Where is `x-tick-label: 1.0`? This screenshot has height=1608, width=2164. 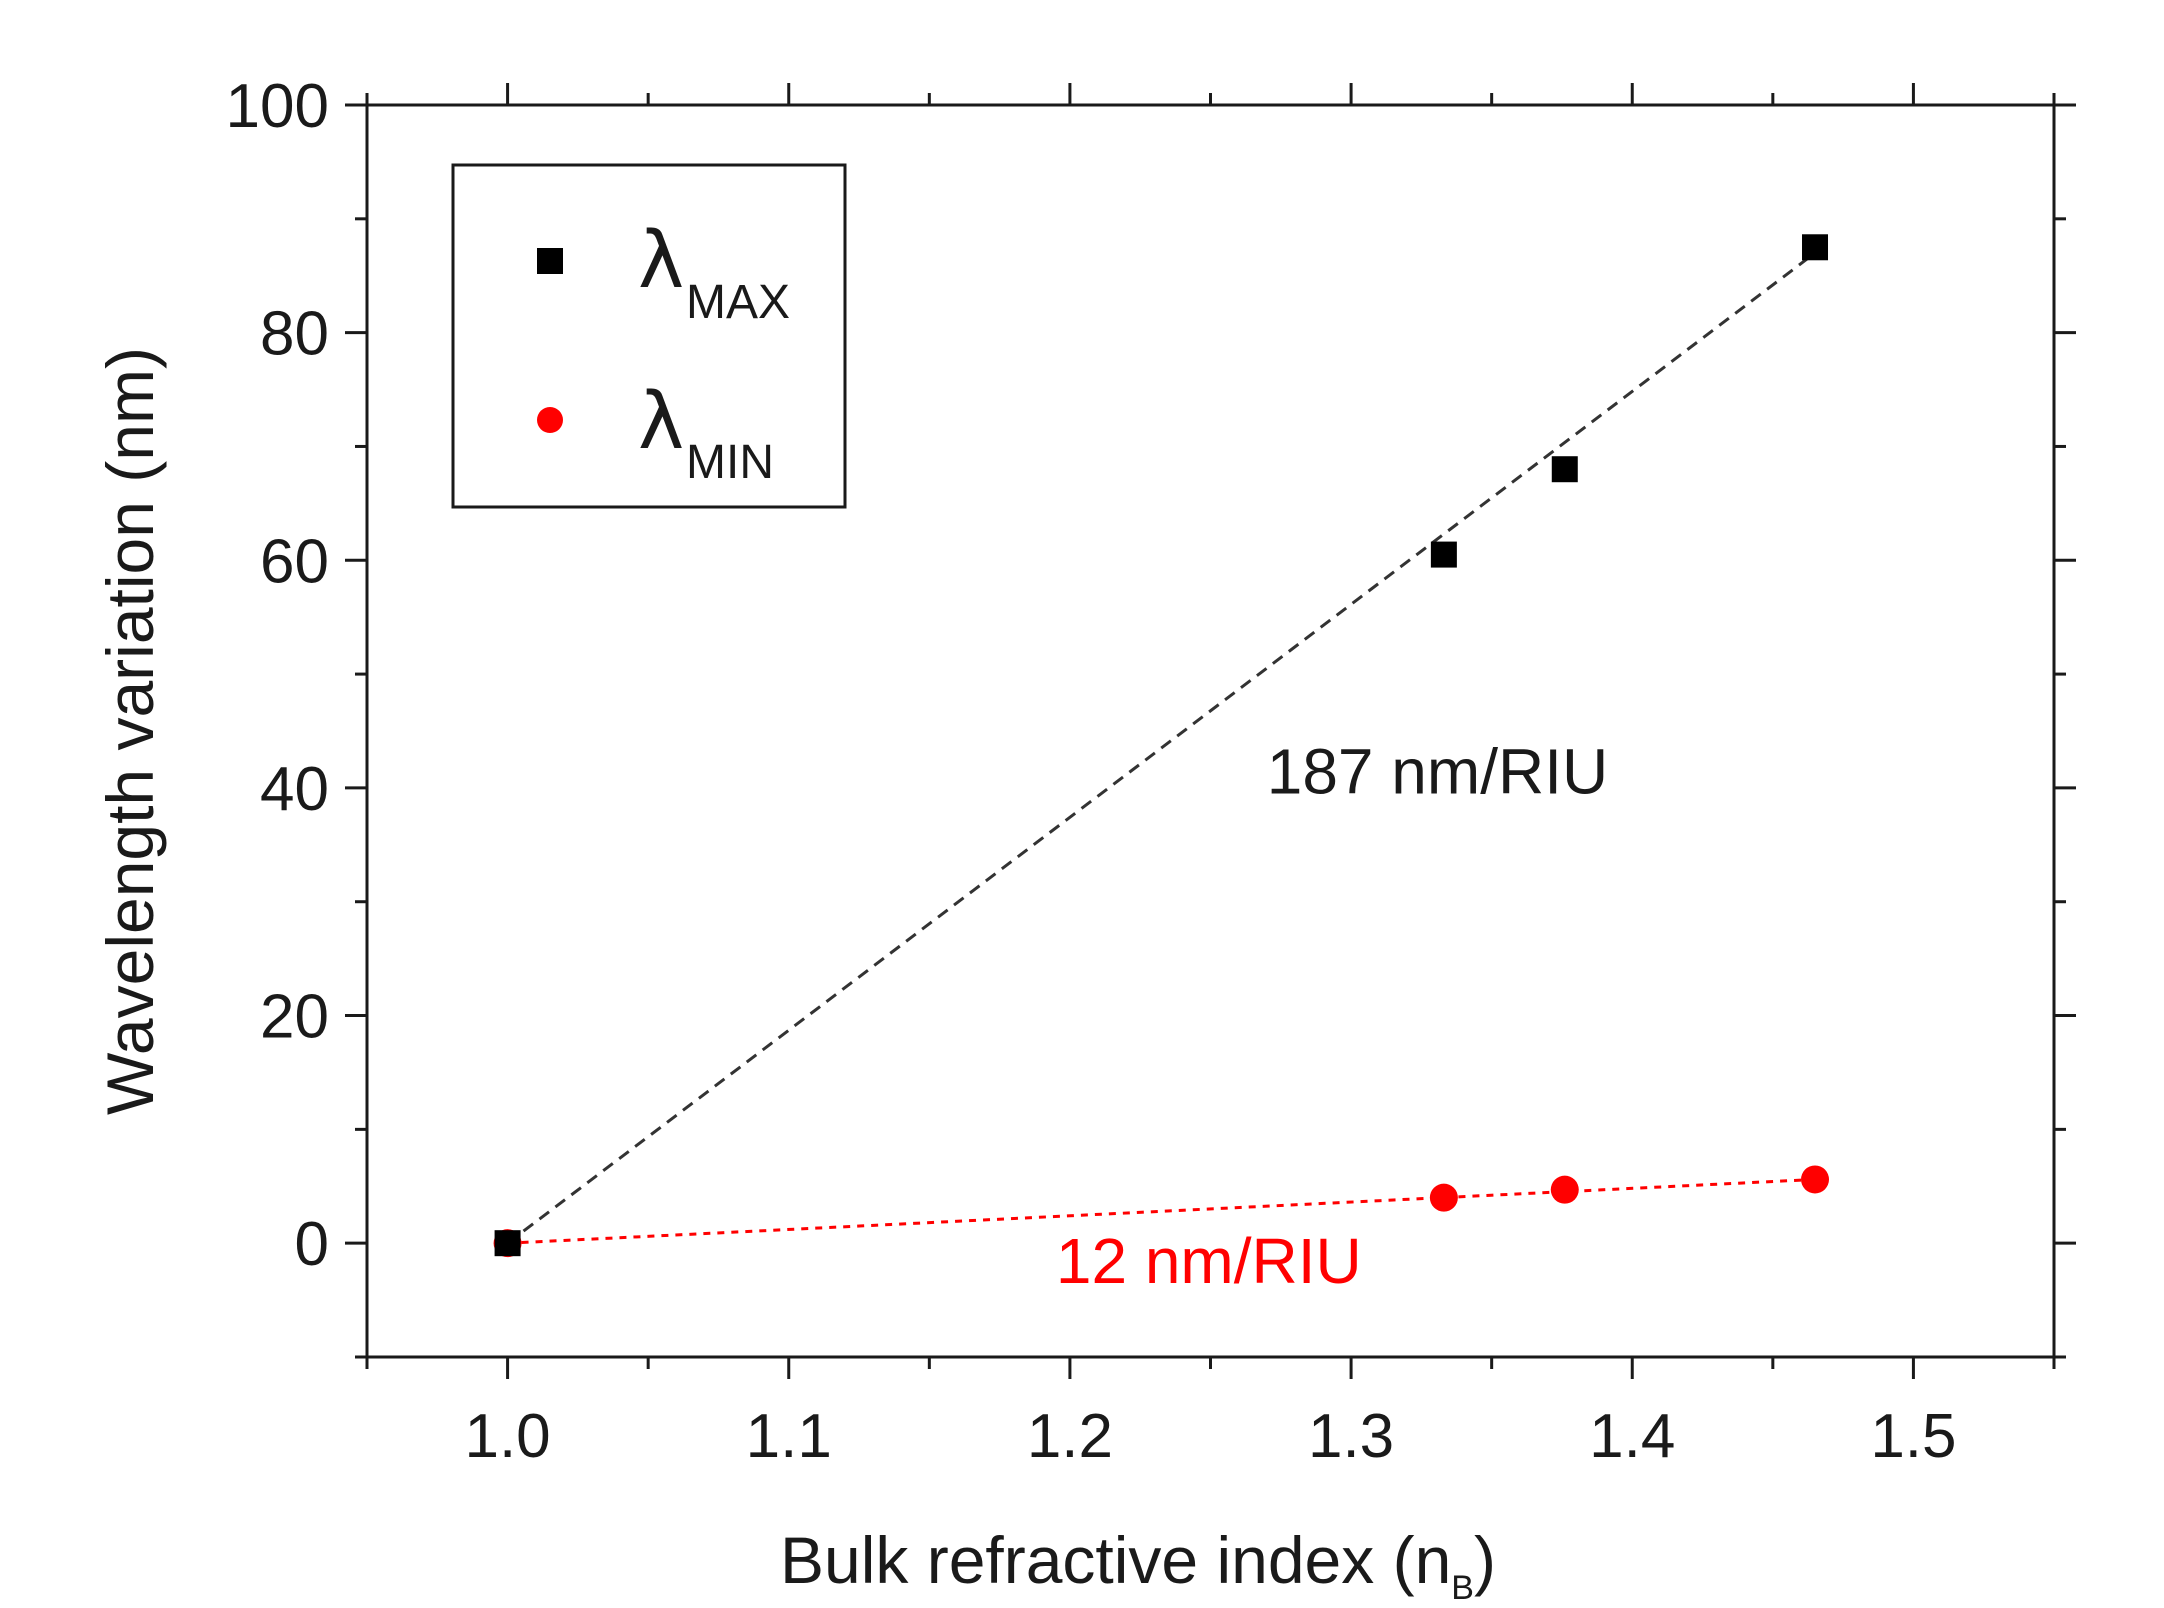
x-tick-label: 1.0 is located at coordinates (507, 1436).